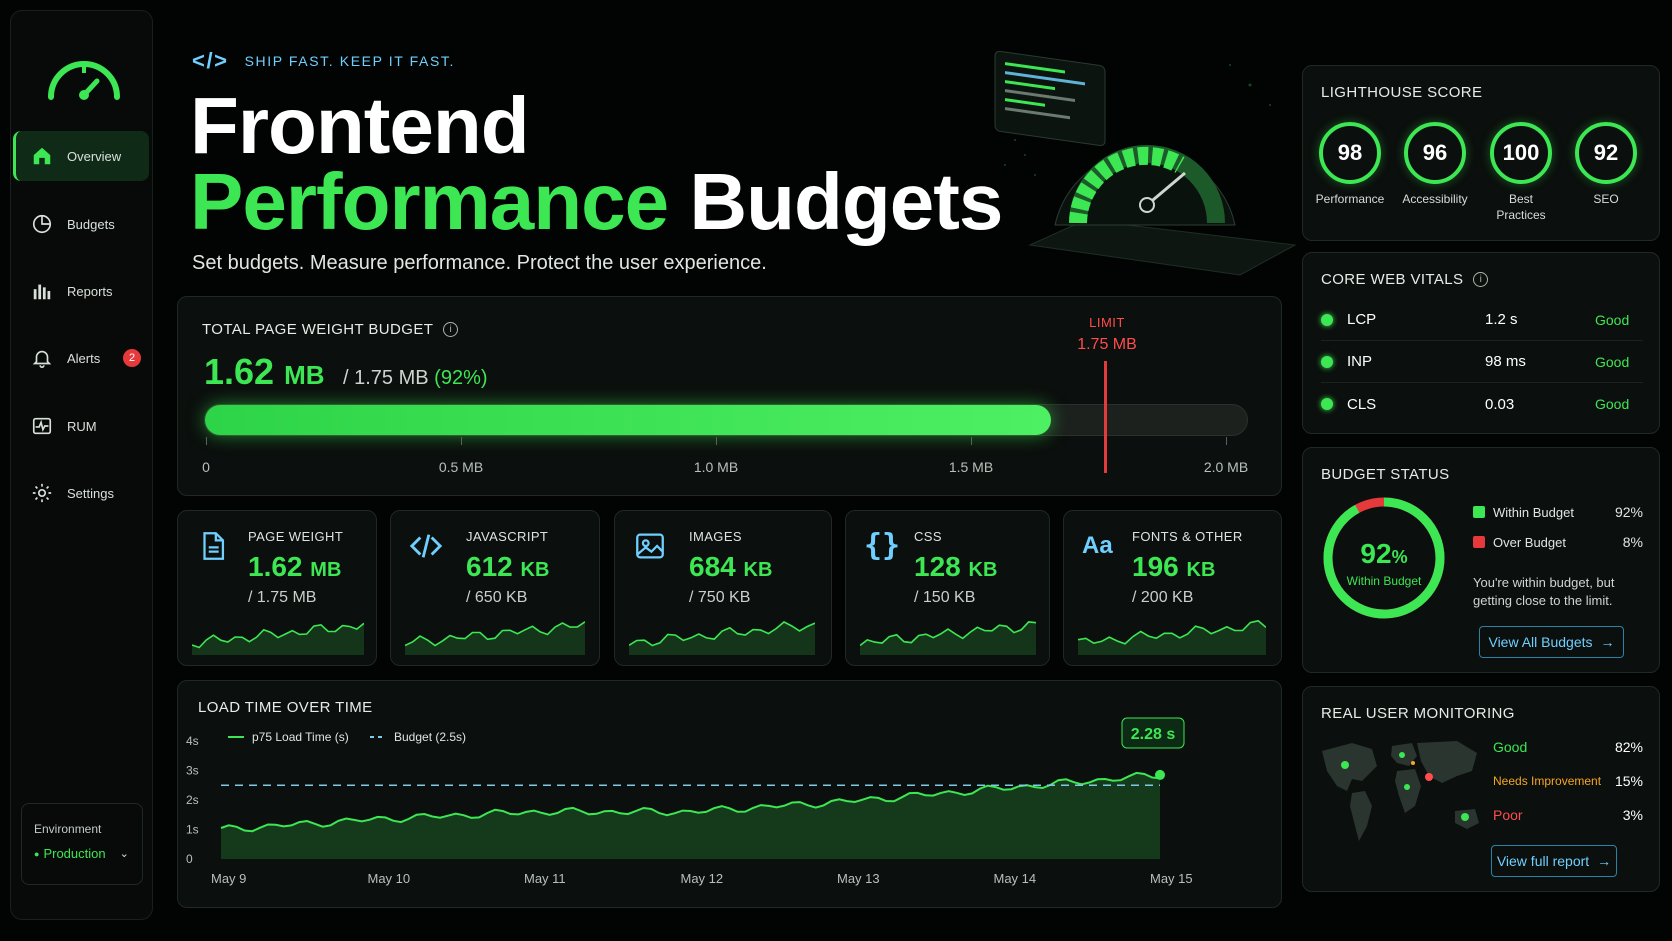  What do you see at coordinates (495, 588) in the screenshot?
I see `resource-card-javascript: JAVASCRIPT 612 KB / 650 KB` at bounding box center [495, 588].